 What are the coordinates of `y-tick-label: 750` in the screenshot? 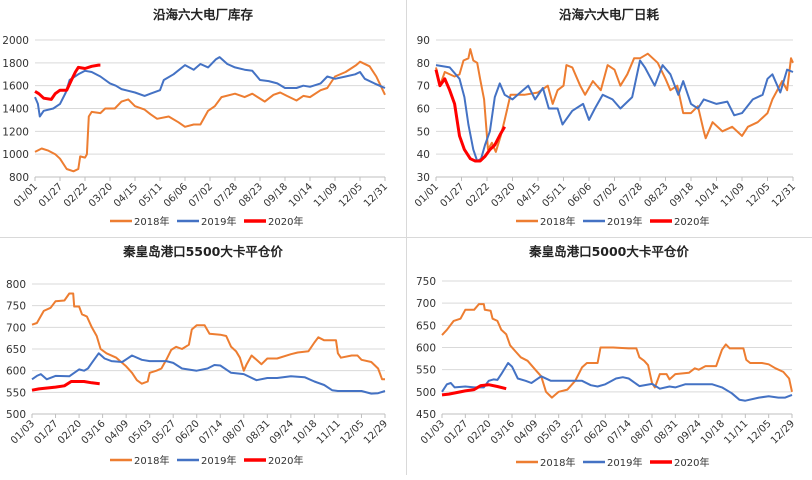 It's located at (16, 307).